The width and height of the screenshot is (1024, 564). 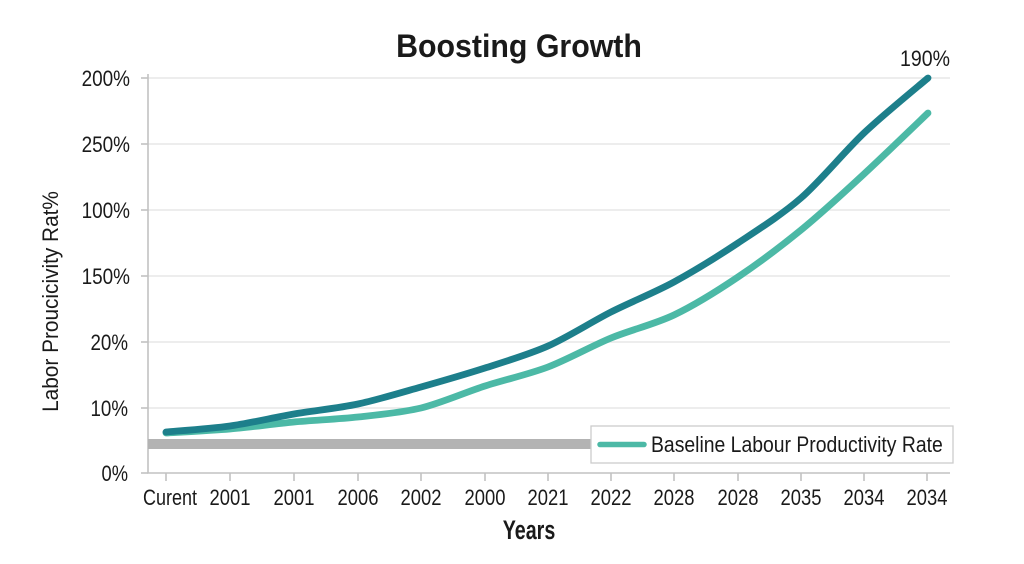 I want to click on svg-text: 2022, so click(x=611, y=499).